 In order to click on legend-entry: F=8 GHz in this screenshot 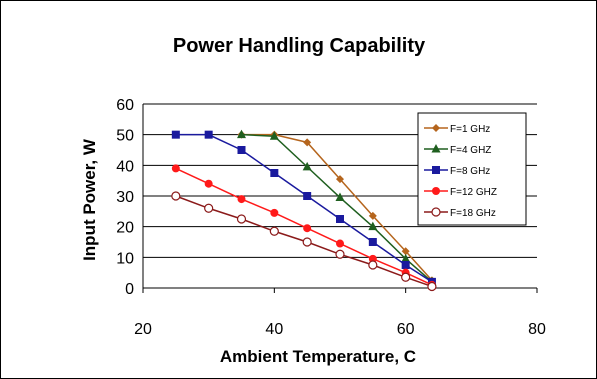, I will do `click(457, 171)`.